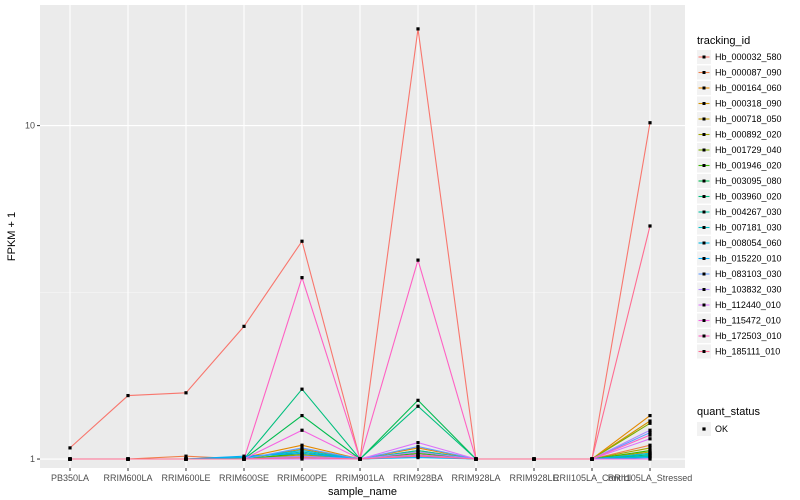 This screenshot has height=500, width=800. I want to click on legend-item: Hb_000087_090, so click(739, 72).